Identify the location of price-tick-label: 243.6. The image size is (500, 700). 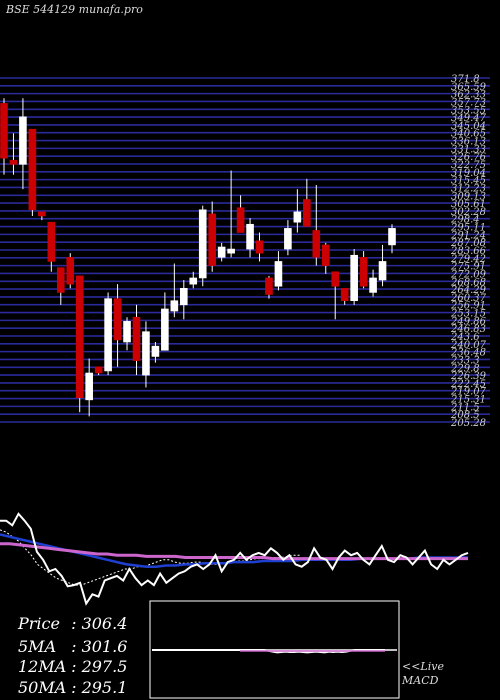
(465, 337).